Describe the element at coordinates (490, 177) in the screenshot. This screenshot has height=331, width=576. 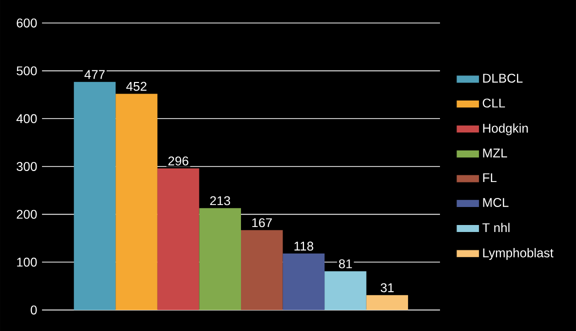
I see `legend-label: FL` at that location.